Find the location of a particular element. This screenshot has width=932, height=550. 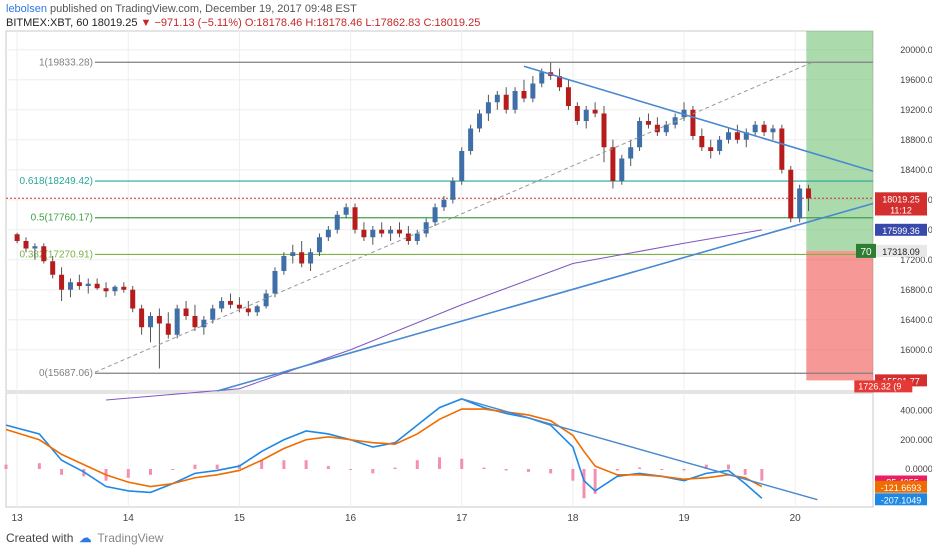

footer: Created with ☁ TradingView is located at coordinates (84, 538).